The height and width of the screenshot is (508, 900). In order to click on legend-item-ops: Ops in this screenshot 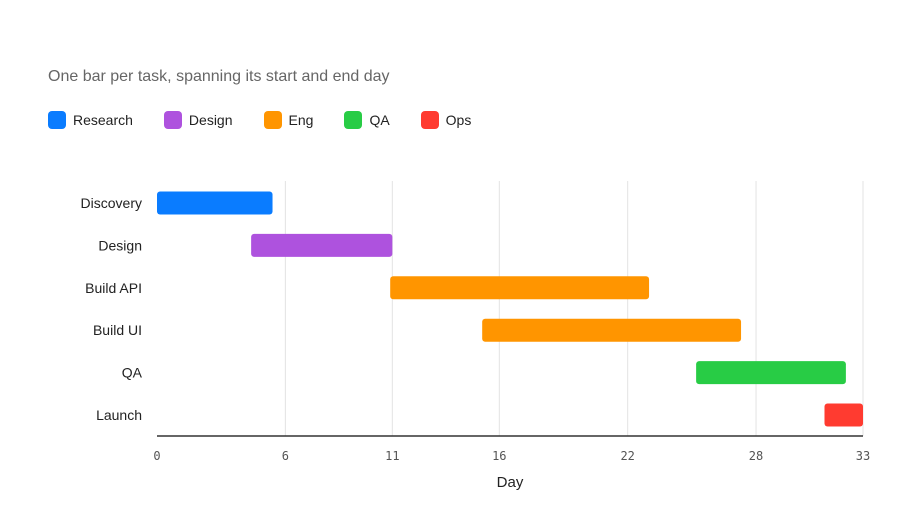, I will do `click(446, 120)`.